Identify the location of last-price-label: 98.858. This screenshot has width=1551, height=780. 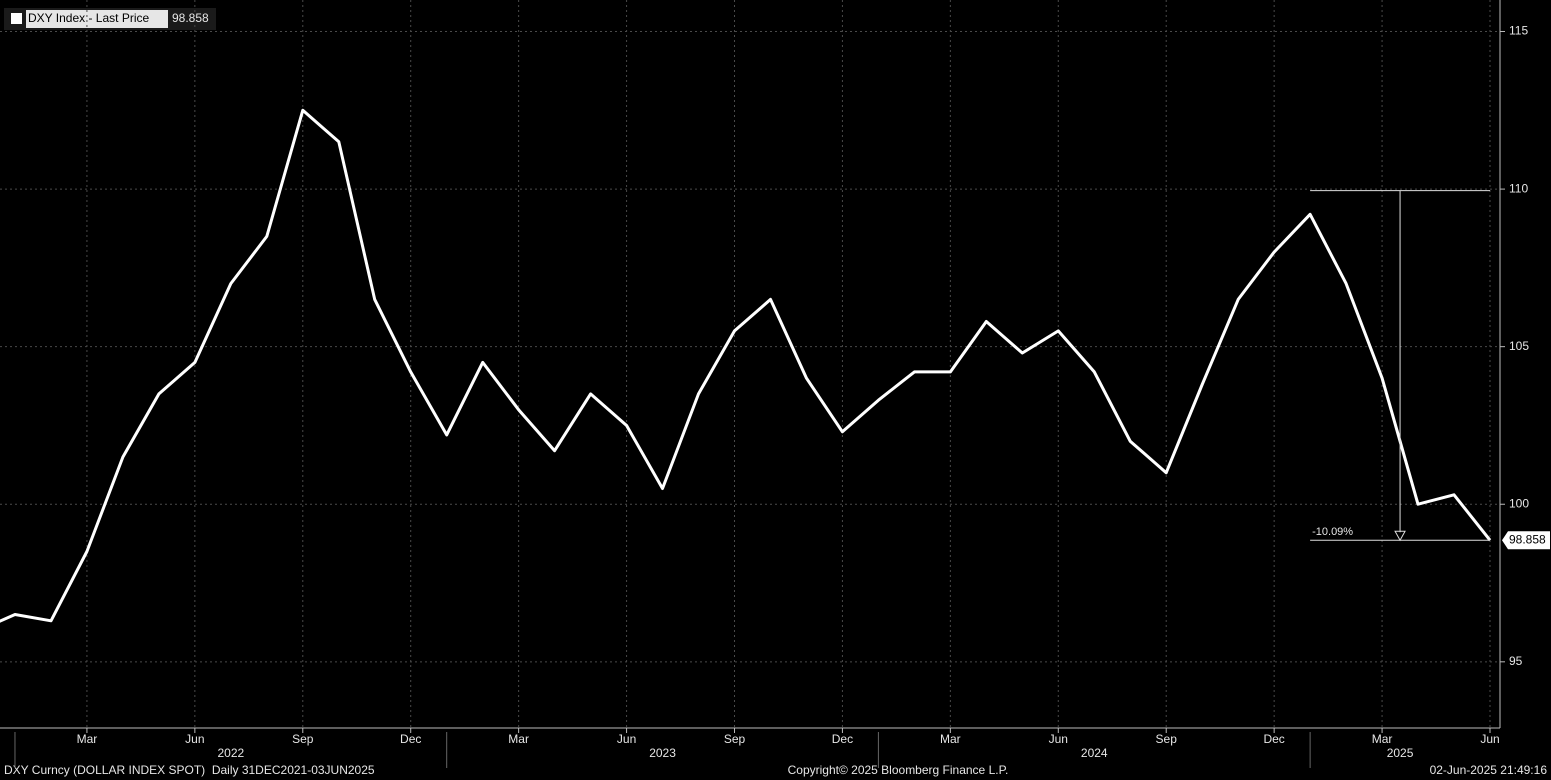
(1527, 539).